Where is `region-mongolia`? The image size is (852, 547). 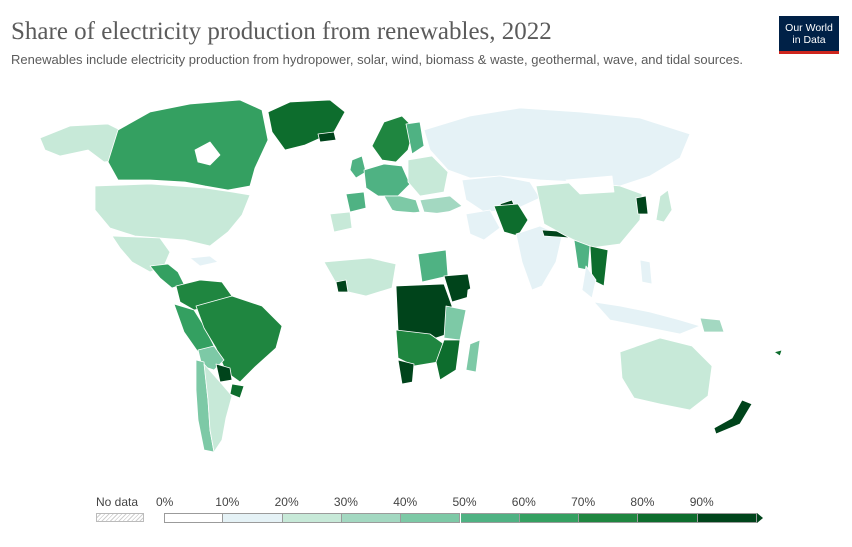 region-mongolia is located at coordinates (590, 185).